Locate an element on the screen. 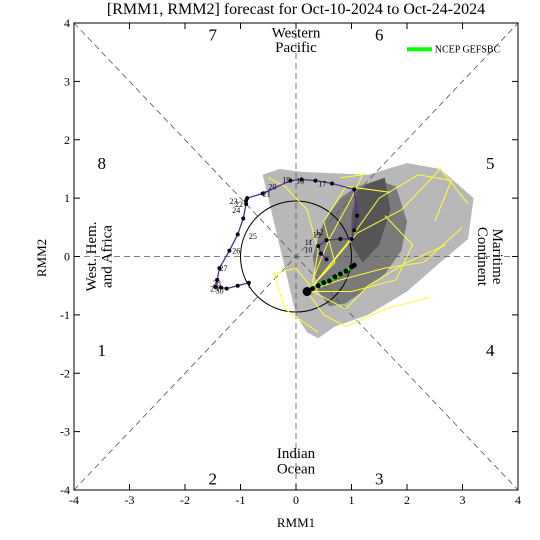 The image size is (540, 540). day-label: 28 is located at coordinates (217, 283).